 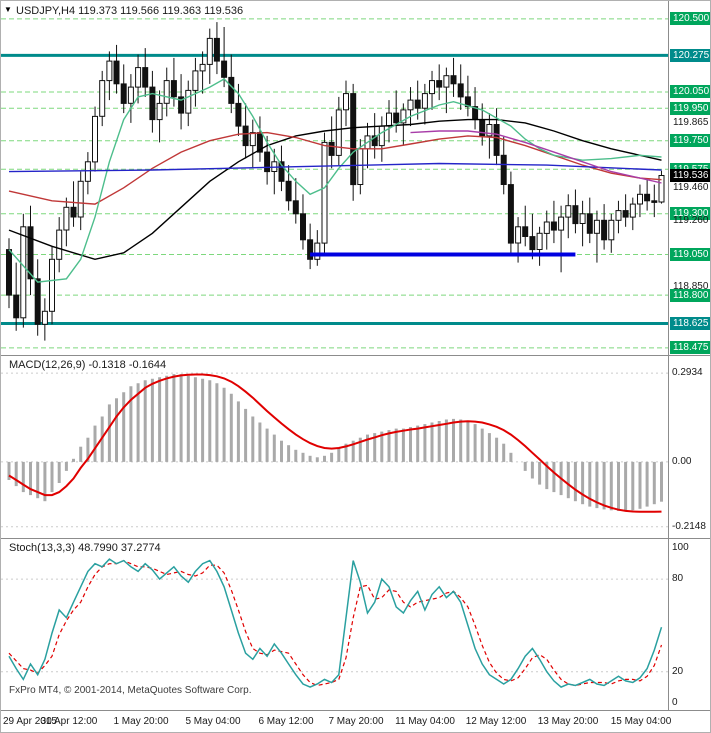 I want to click on price-label-118.475: 118.475, so click(x=690, y=347).